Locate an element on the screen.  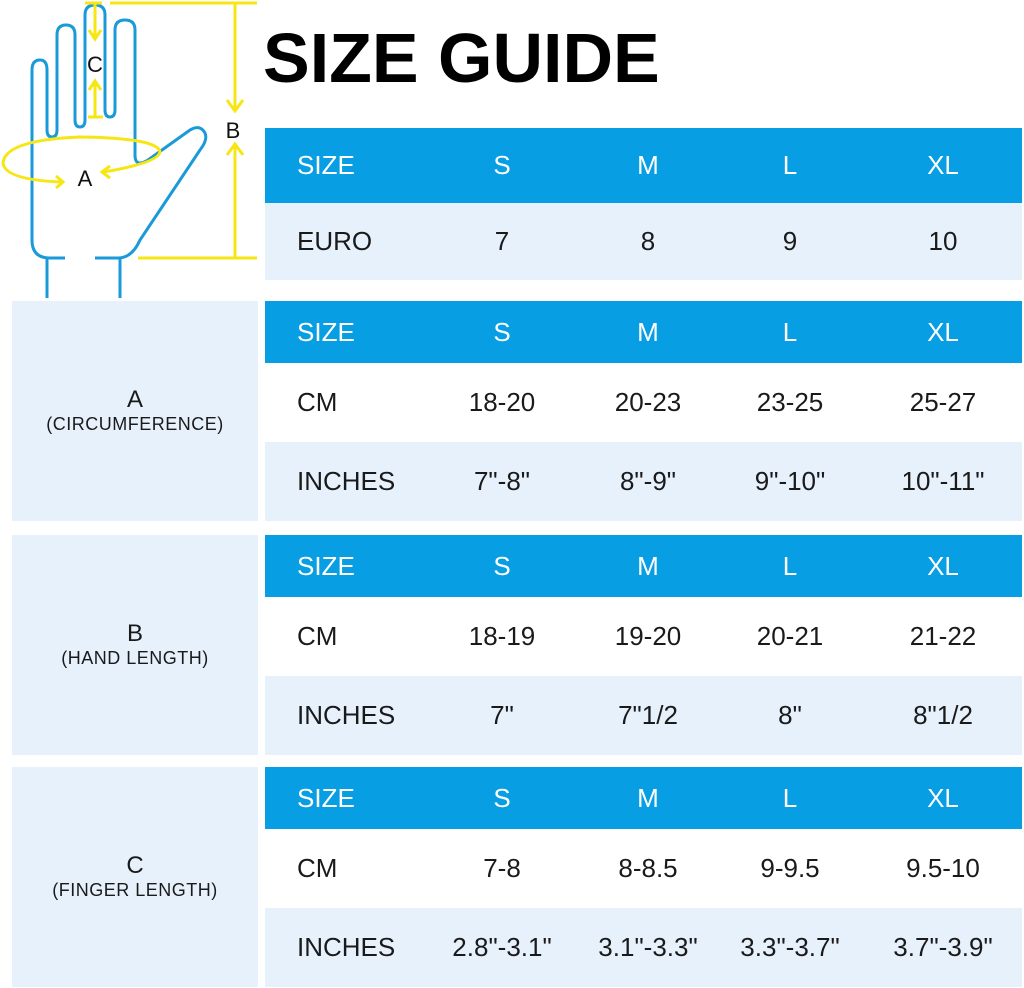
size-value: 19-20 is located at coordinates (648, 636).